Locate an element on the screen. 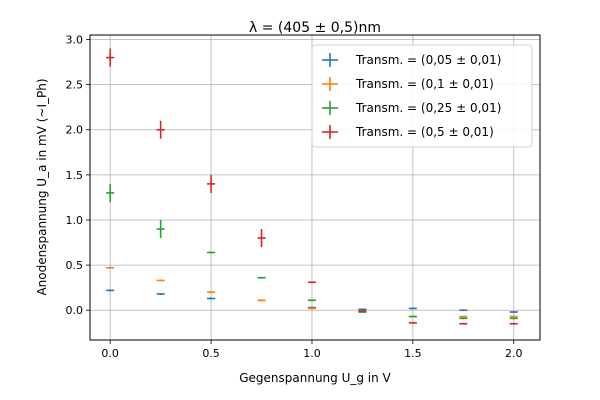 Image resolution: width=600 pixels, height=400 pixels. legend-label: Transm. = (0,1 ± 0,01) is located at coordinates (424, 84).